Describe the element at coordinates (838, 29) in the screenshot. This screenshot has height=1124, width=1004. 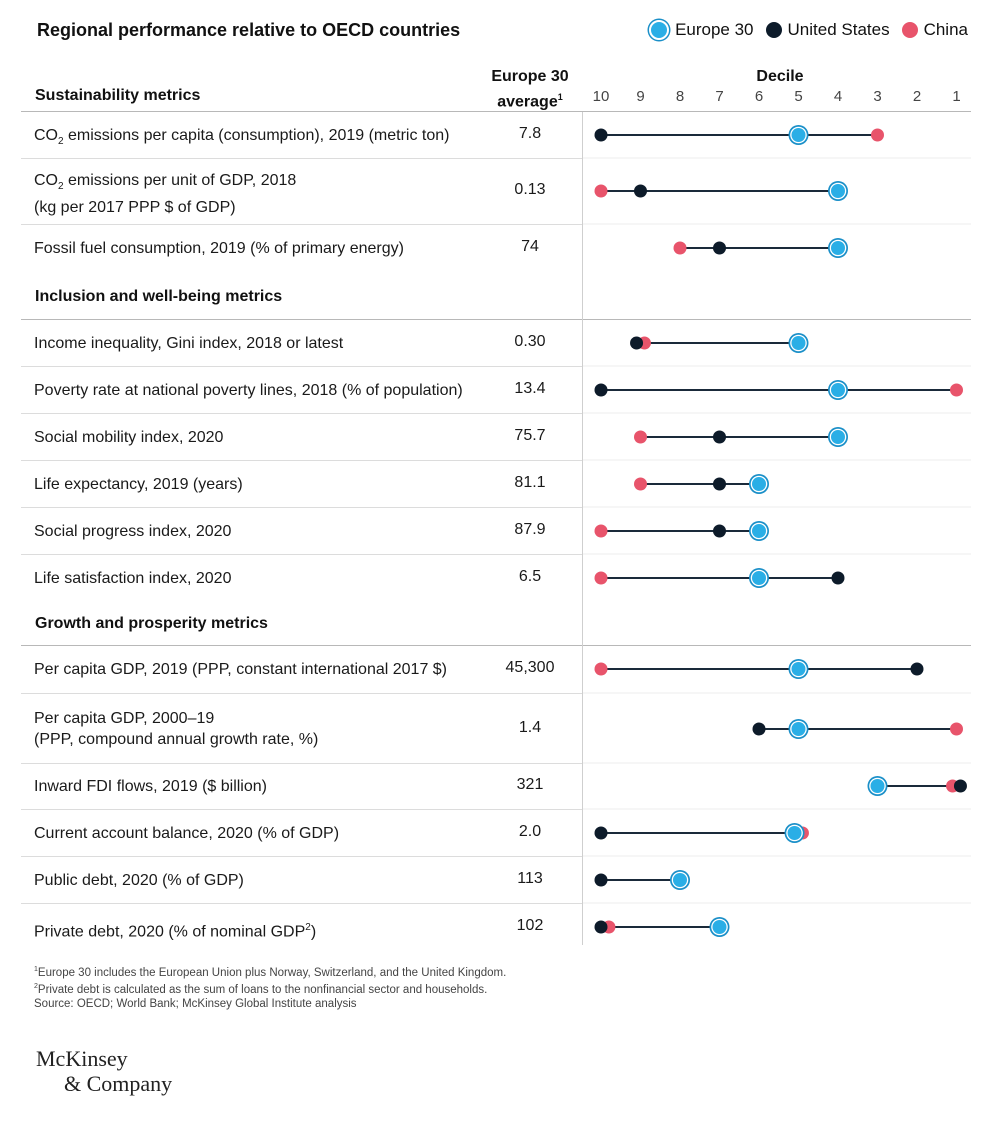
I see `legend-label-united-states: United States` at that location.